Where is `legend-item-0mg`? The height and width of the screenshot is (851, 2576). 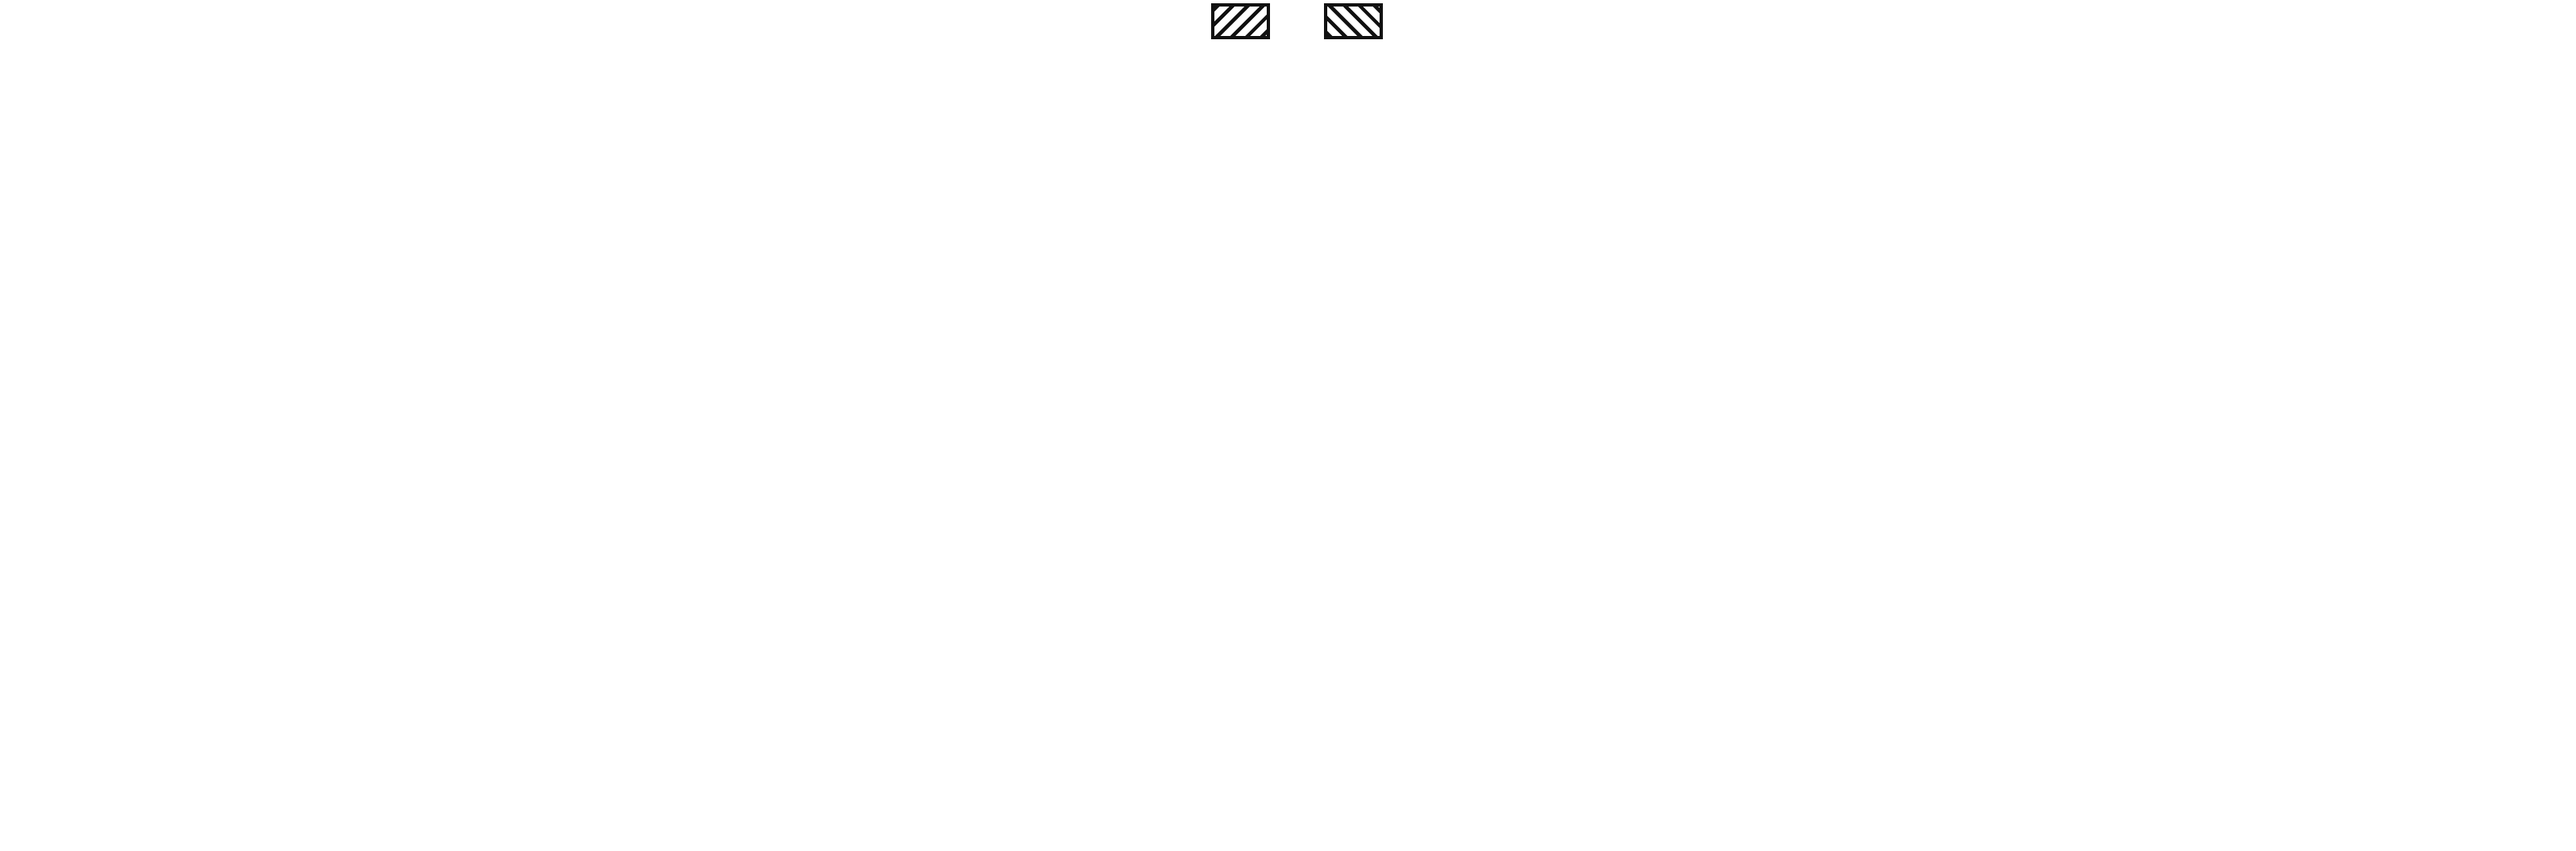
legend-item-0mg is located at coordinates (1248, 21).